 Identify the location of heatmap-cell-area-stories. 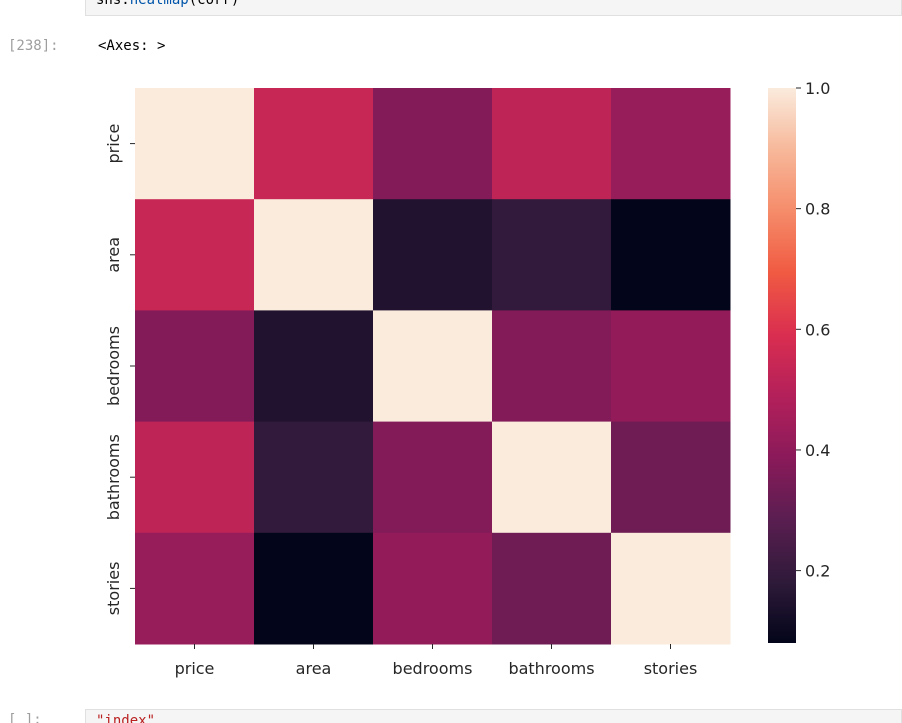
(671, 255).